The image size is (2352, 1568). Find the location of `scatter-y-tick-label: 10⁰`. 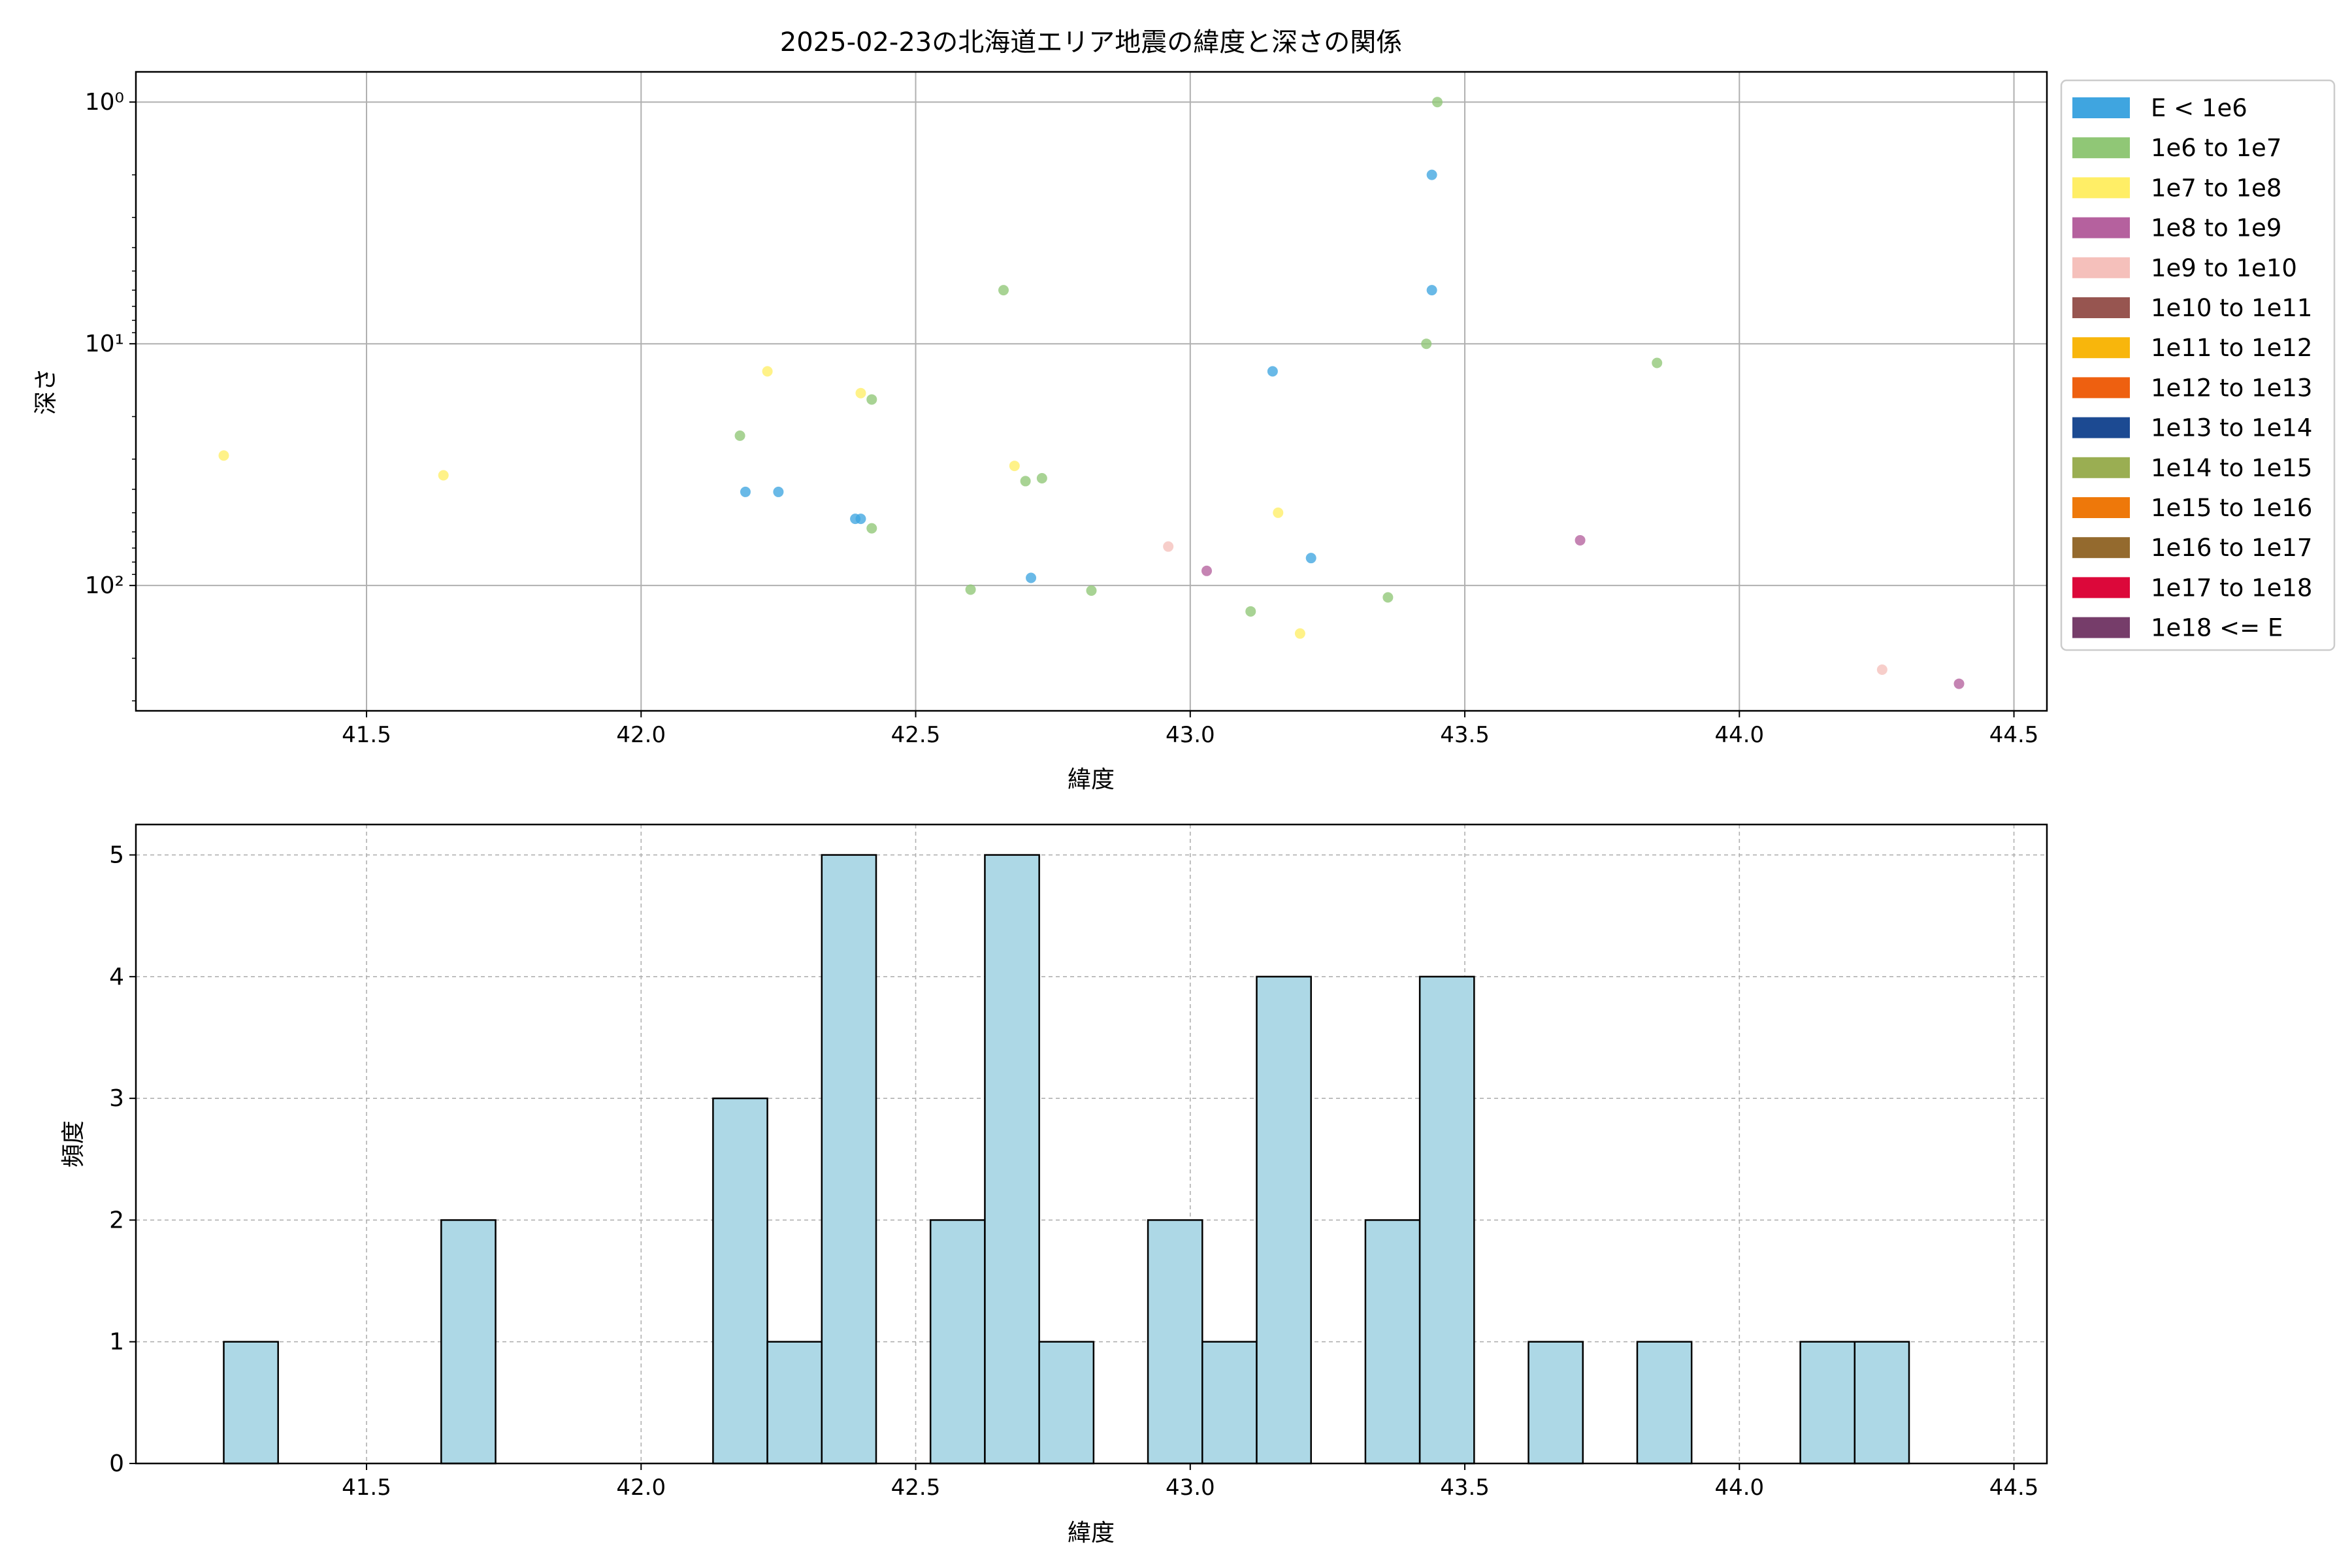

scatter-y-tick-label: 10⁰ is located at coordinates (104, 102).